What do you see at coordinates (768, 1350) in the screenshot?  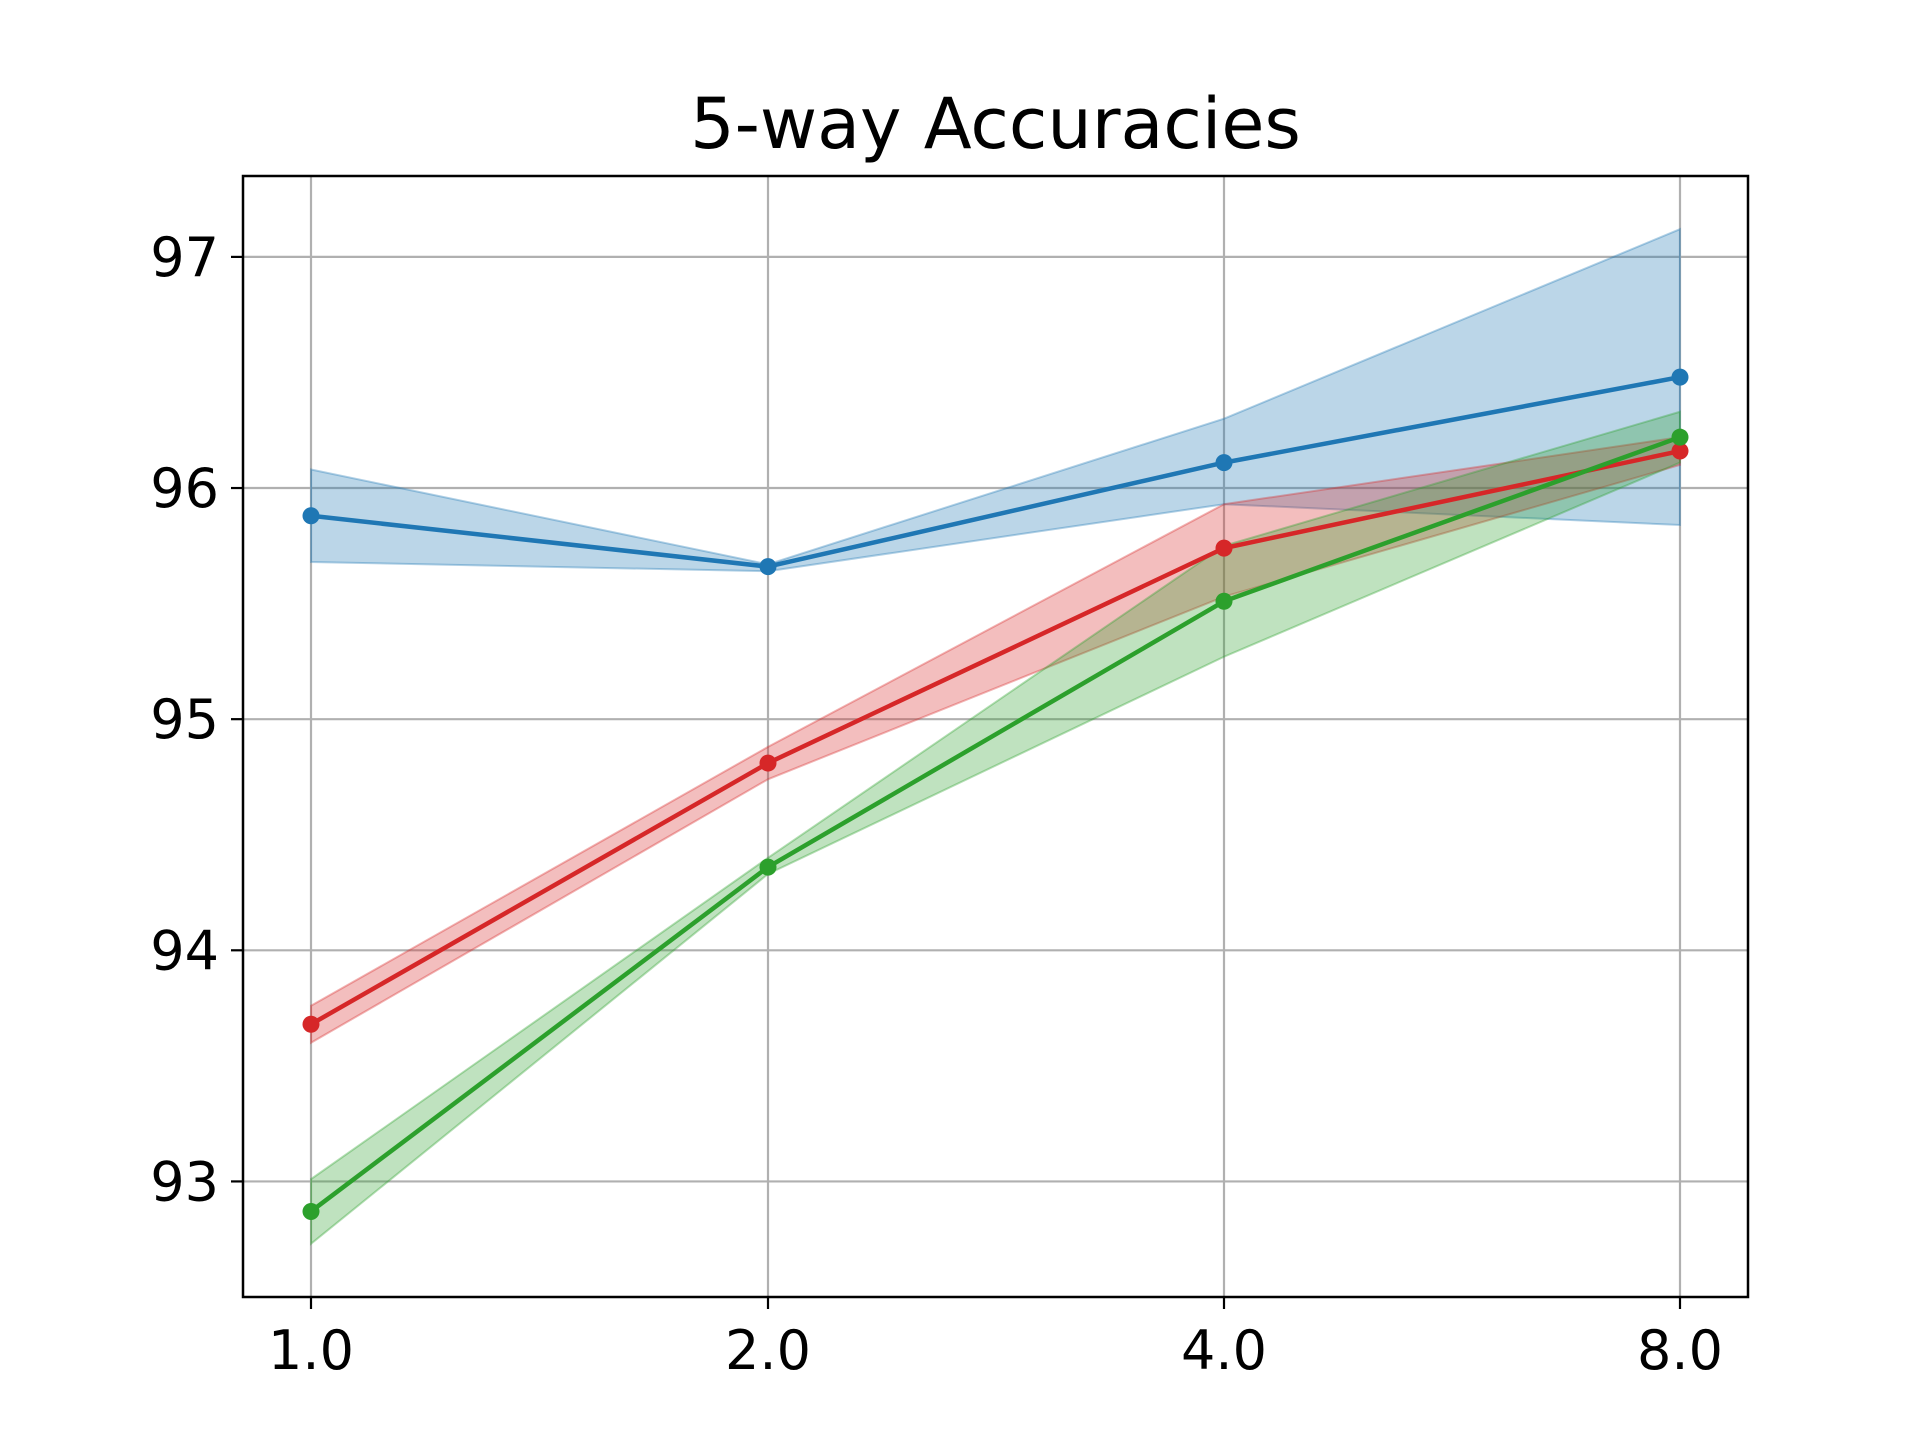 I see `x-tick-label: 2.0` at bounding box center [768, 1350].